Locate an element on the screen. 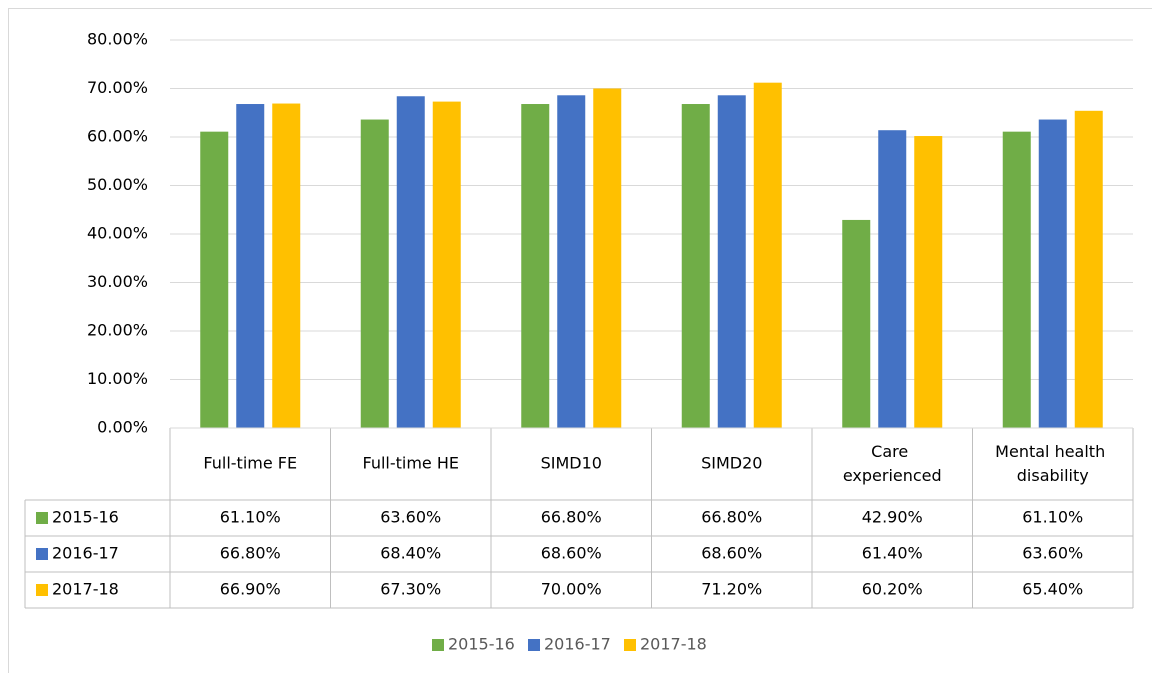 This screenshot has width=1152, height=673. y-tick-label: 50.00% is located at coordinates (117, 184).